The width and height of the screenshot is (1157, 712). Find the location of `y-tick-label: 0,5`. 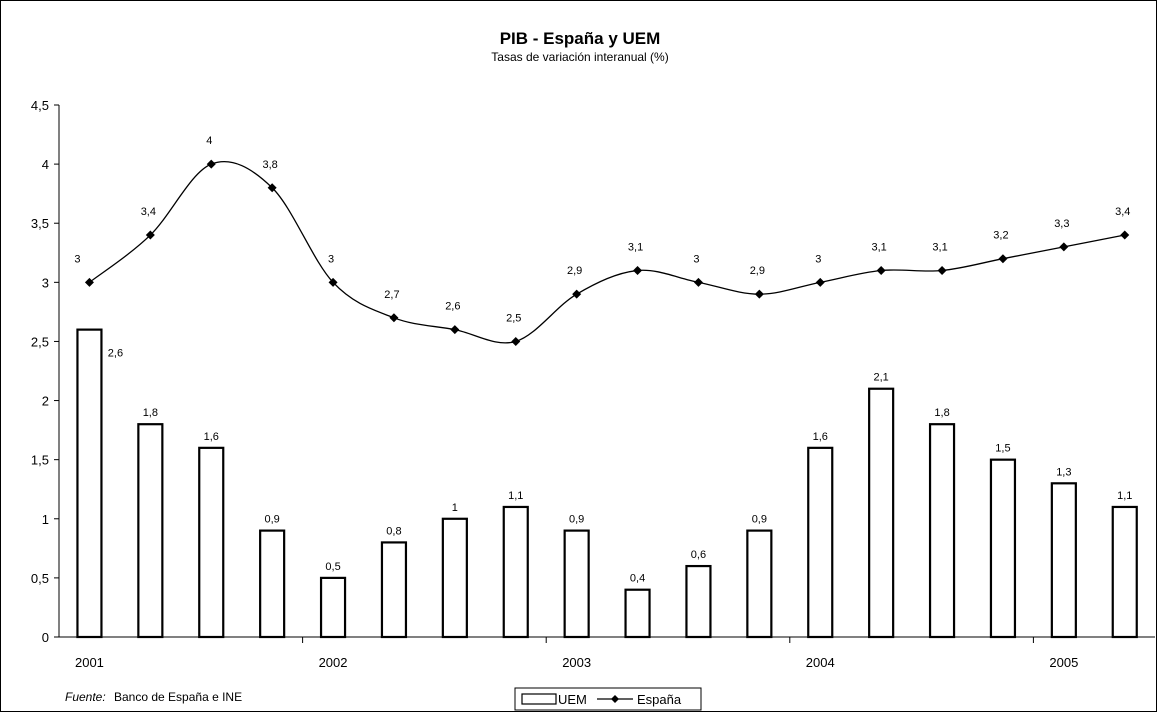

y-tick-label: 0,5 is located at coordinates (40, 578).